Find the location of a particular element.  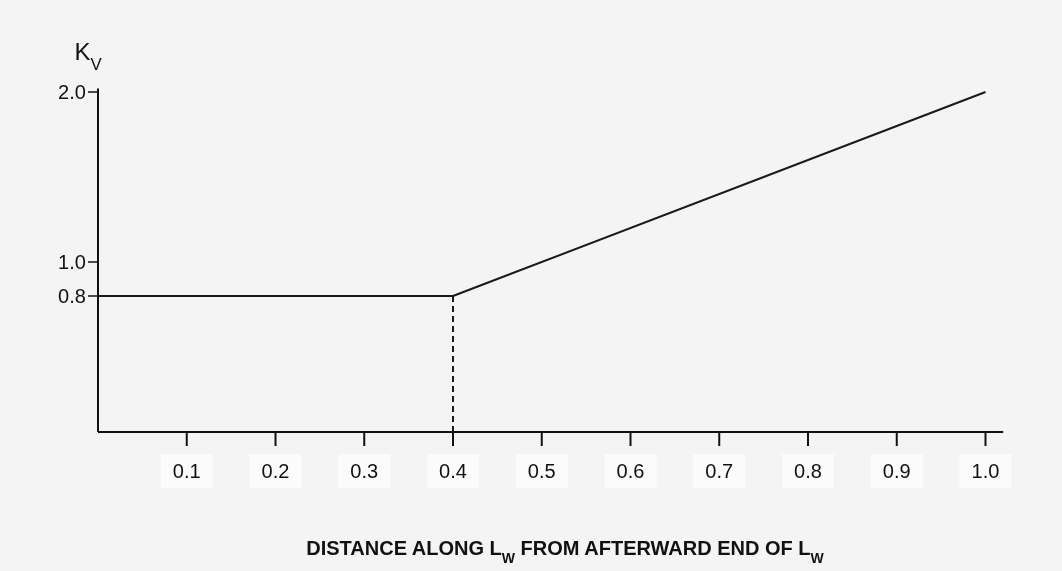

x-tick-label: 0.2 is located at coordinates (275, 471).